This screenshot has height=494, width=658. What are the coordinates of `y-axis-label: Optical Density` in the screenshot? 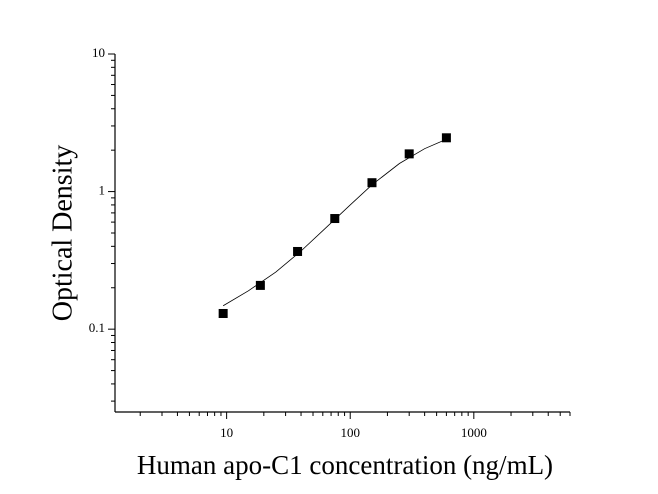 It's located at (62, 233).